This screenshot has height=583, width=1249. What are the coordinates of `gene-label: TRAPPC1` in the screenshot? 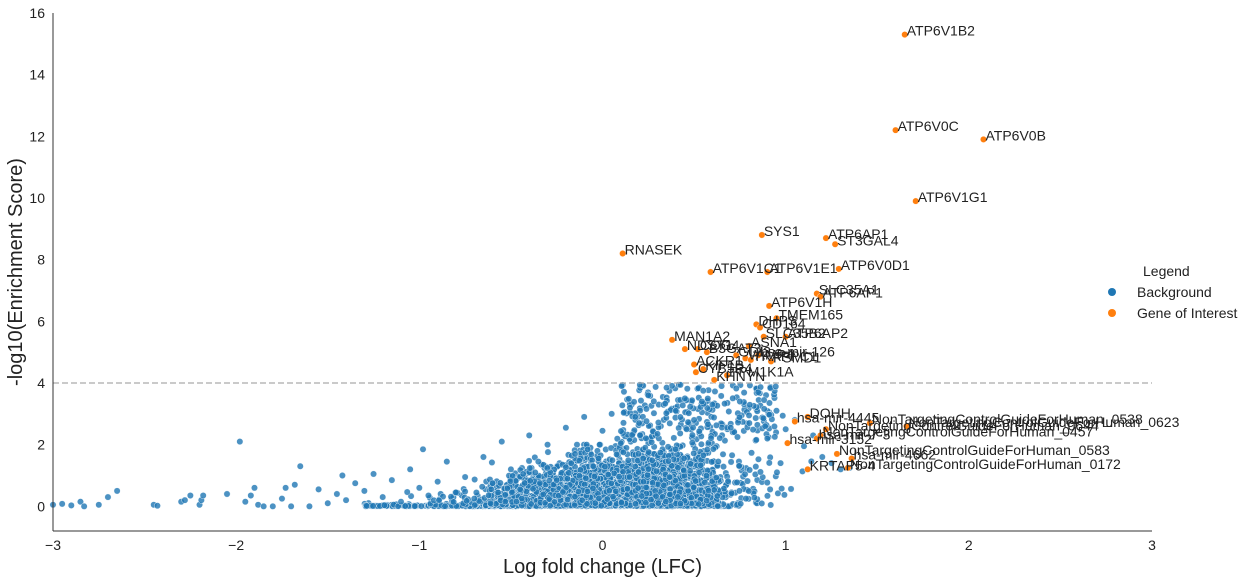 It's located at (785, 356).